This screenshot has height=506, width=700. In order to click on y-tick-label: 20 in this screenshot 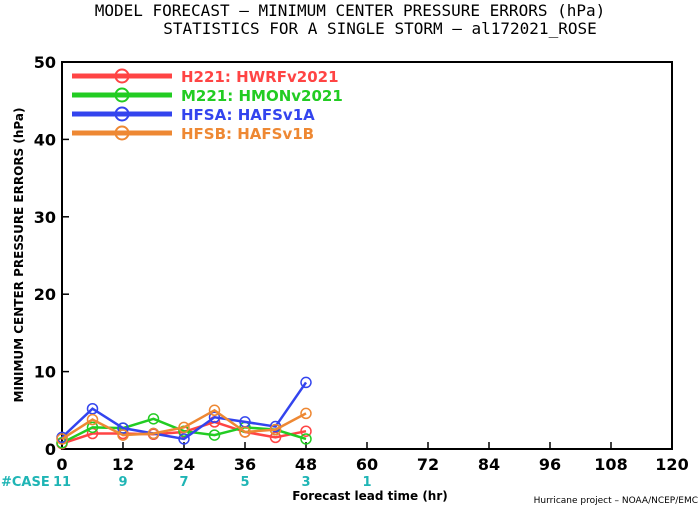, I will do `click(45, 294)`.